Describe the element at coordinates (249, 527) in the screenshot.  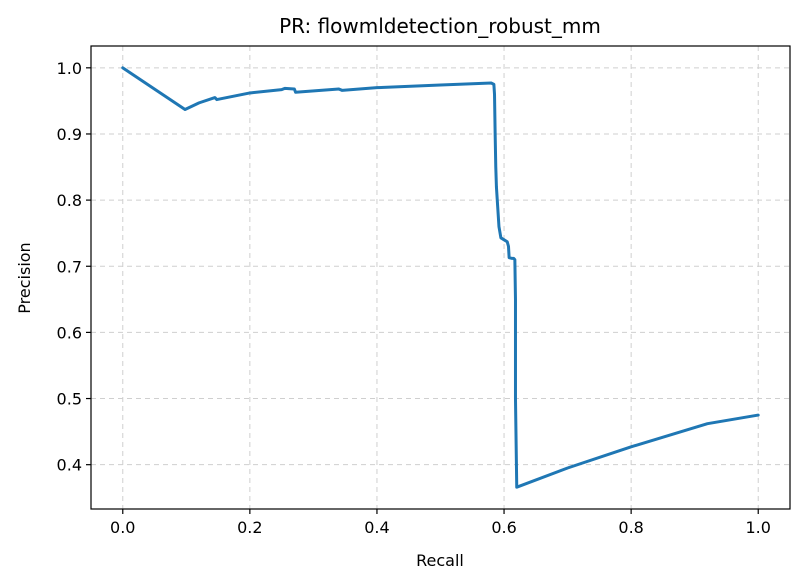
I see `x-tick-label: 0.2` at that location.